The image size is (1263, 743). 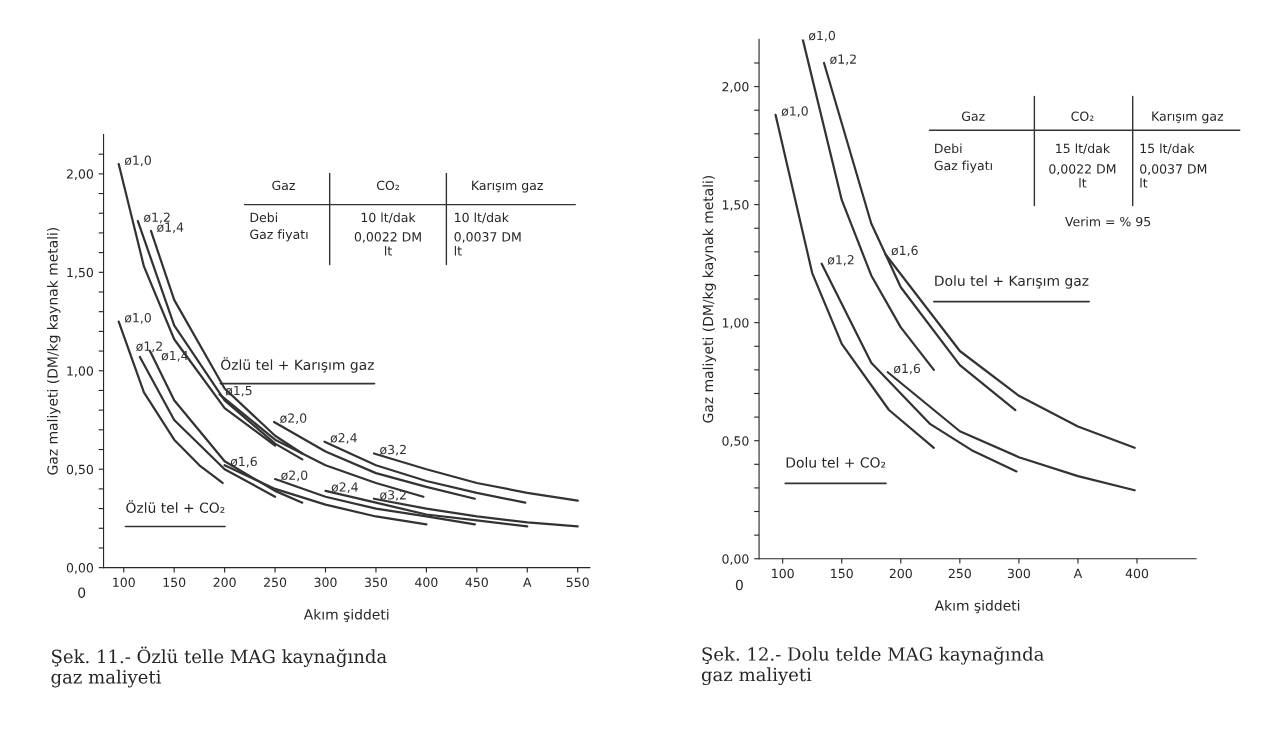 What do you see at coordinates (476, 582) in the screenshot?
I see `x-tick-label: 450` at bounding box center [476, 582].